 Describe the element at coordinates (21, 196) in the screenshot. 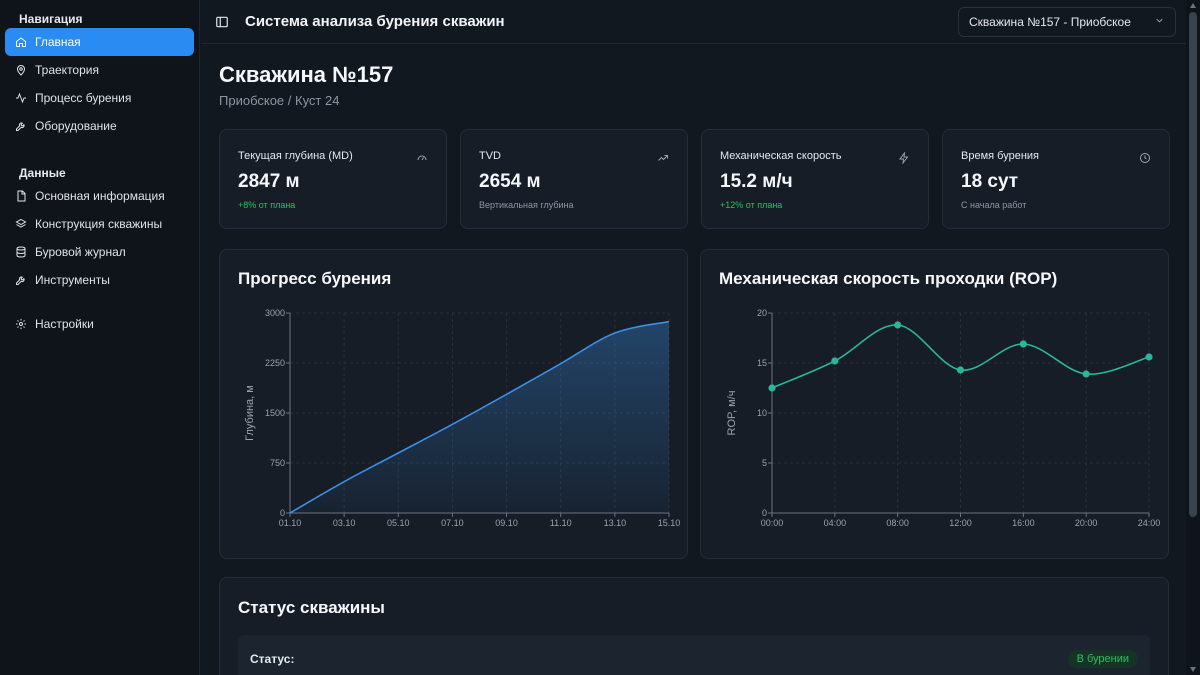

I see `file-icon` at that location.